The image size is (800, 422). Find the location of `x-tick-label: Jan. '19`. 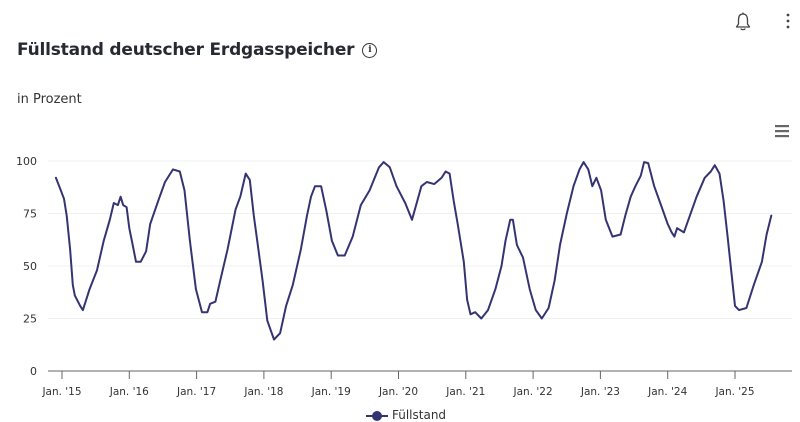

x-tick-label: Jan. '19 is located at coordinates (331, 392).